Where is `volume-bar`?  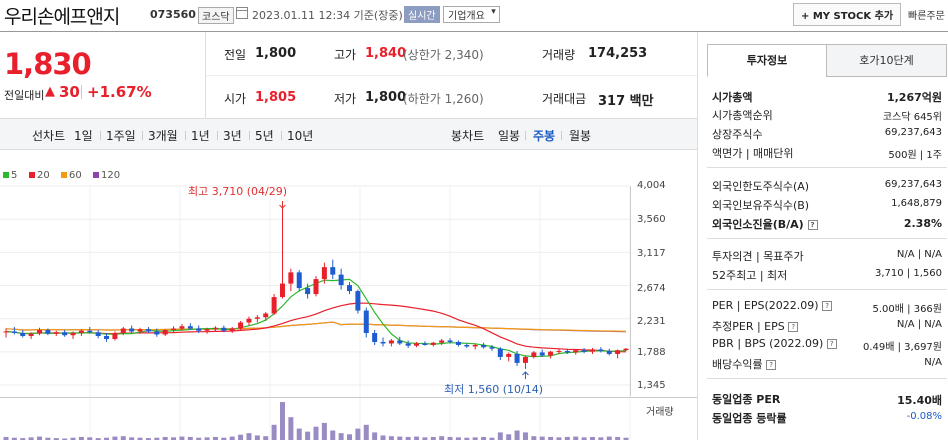
volume-bar is located at coordinates (81, 438).